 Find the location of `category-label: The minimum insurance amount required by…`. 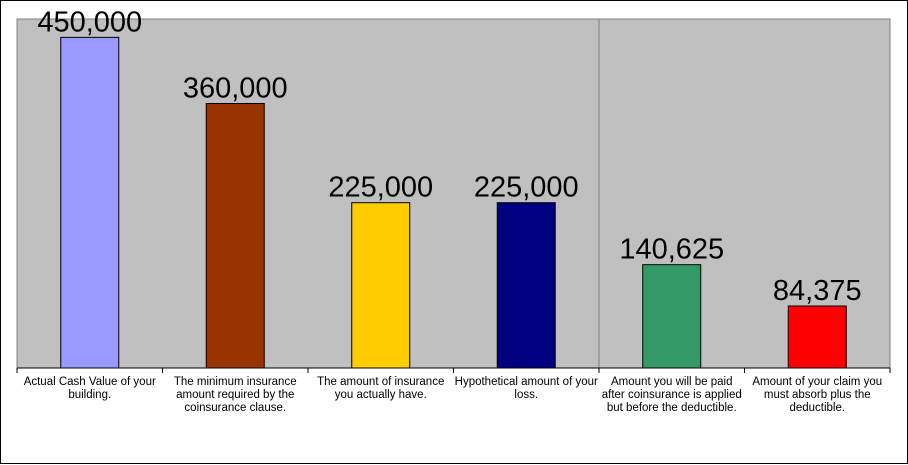

category-label: The minimum insurance amount required by… is located at coordinates (235, 395).